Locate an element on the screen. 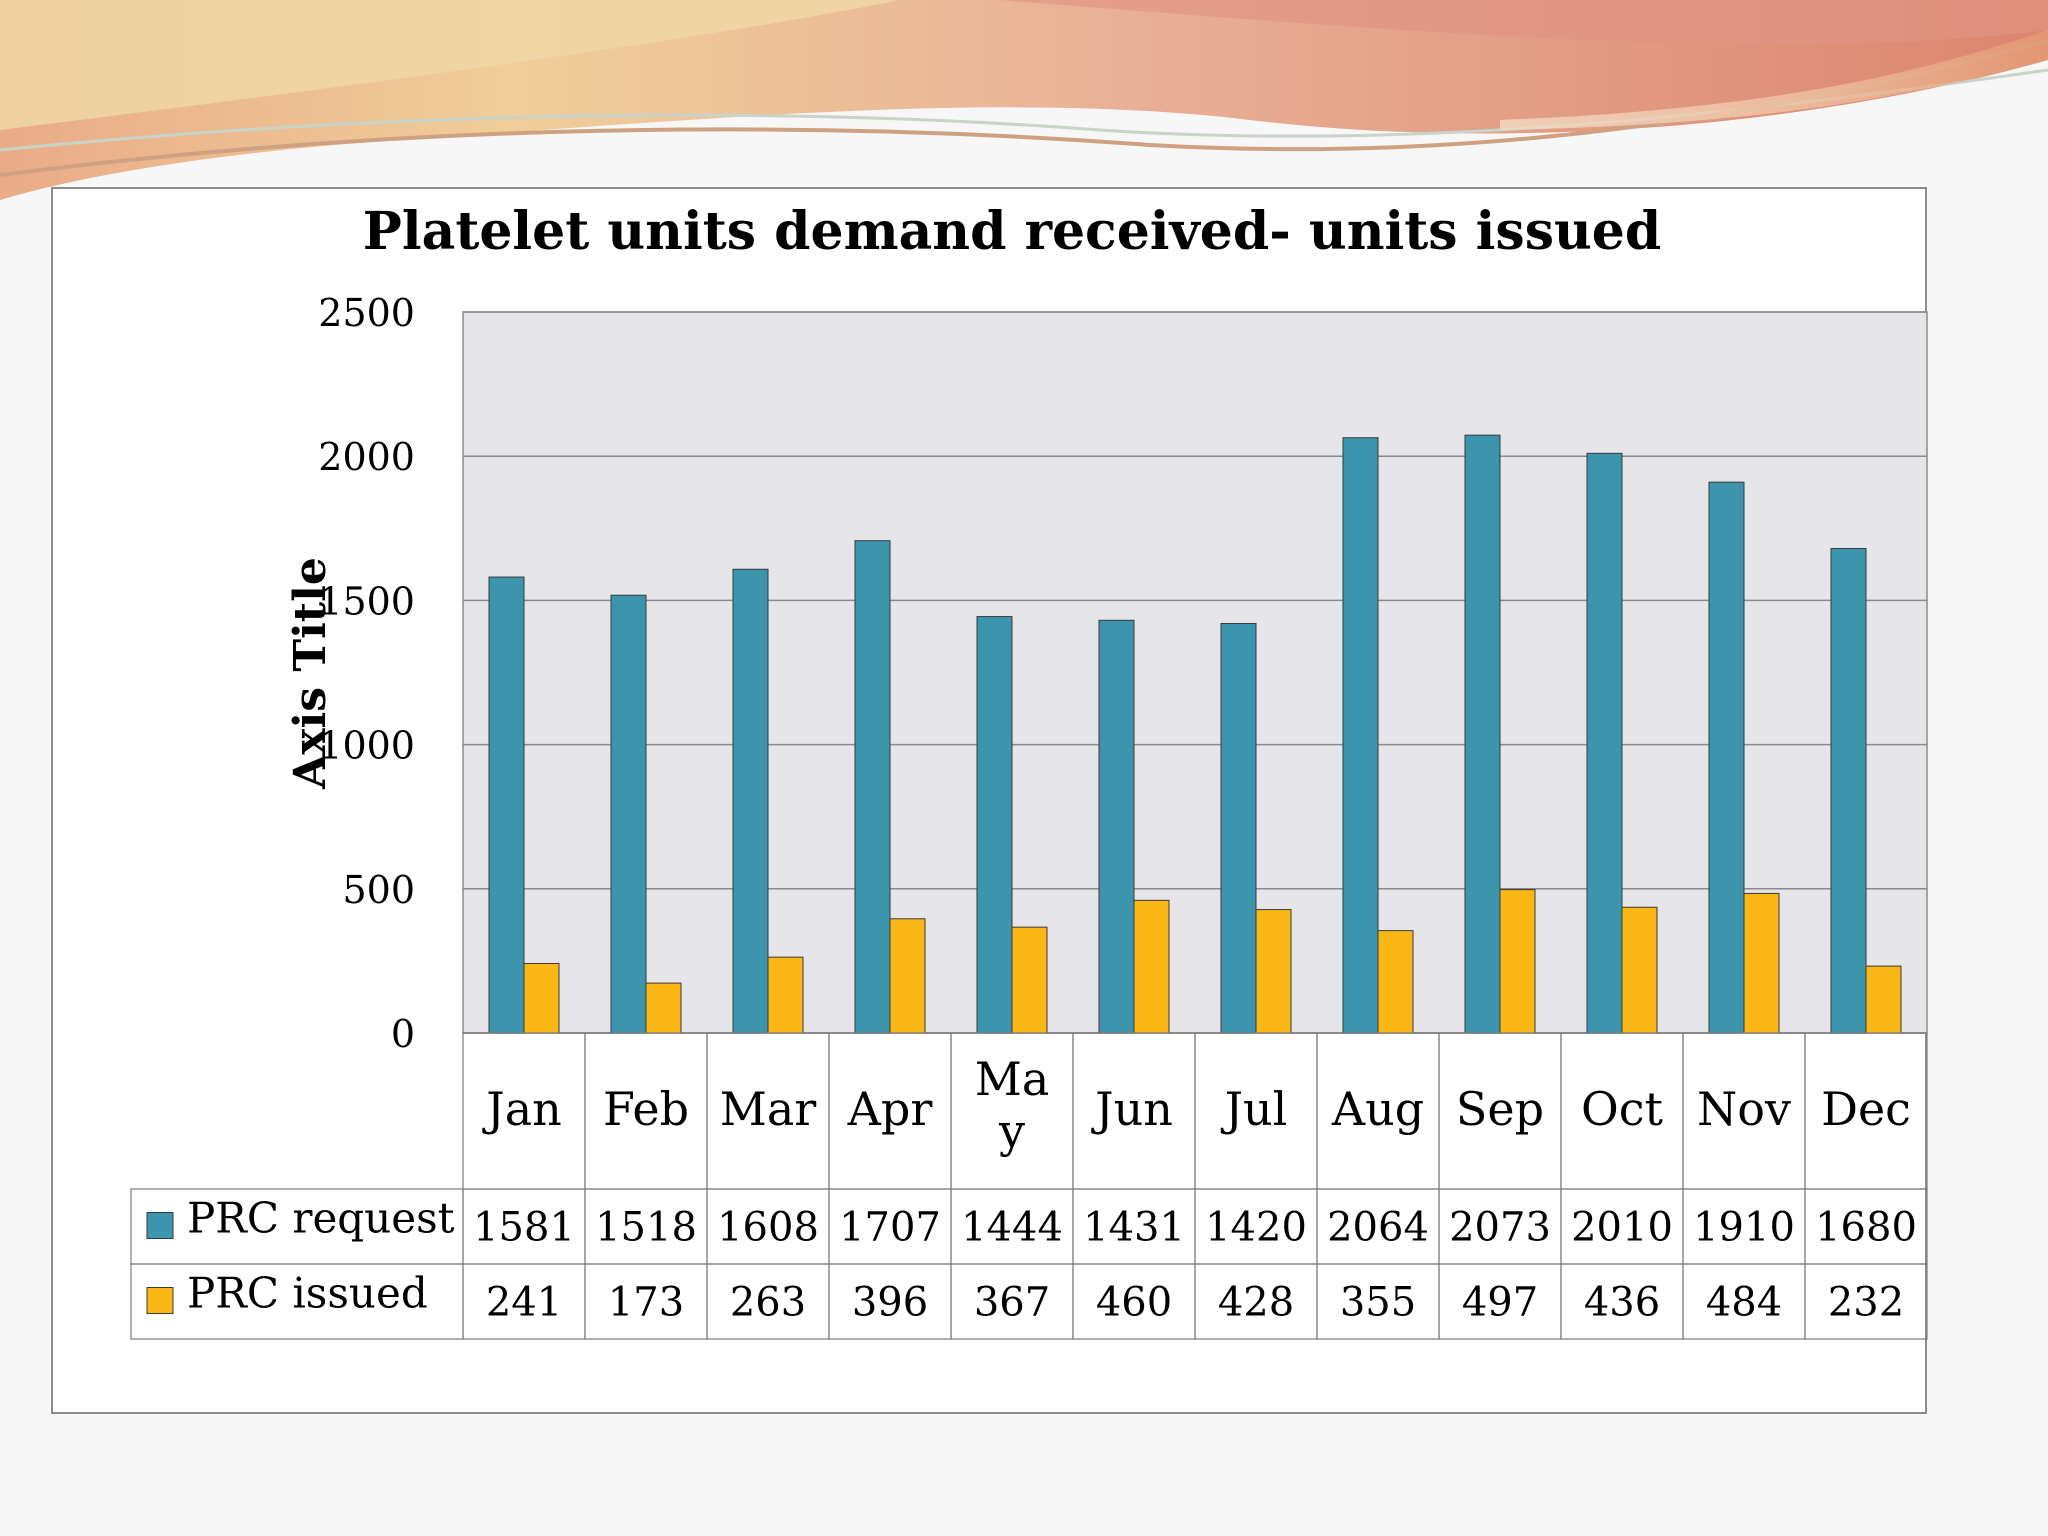 The image size is (2048, 1536). category-label: Oct is located at coordinates (1622, 1109).